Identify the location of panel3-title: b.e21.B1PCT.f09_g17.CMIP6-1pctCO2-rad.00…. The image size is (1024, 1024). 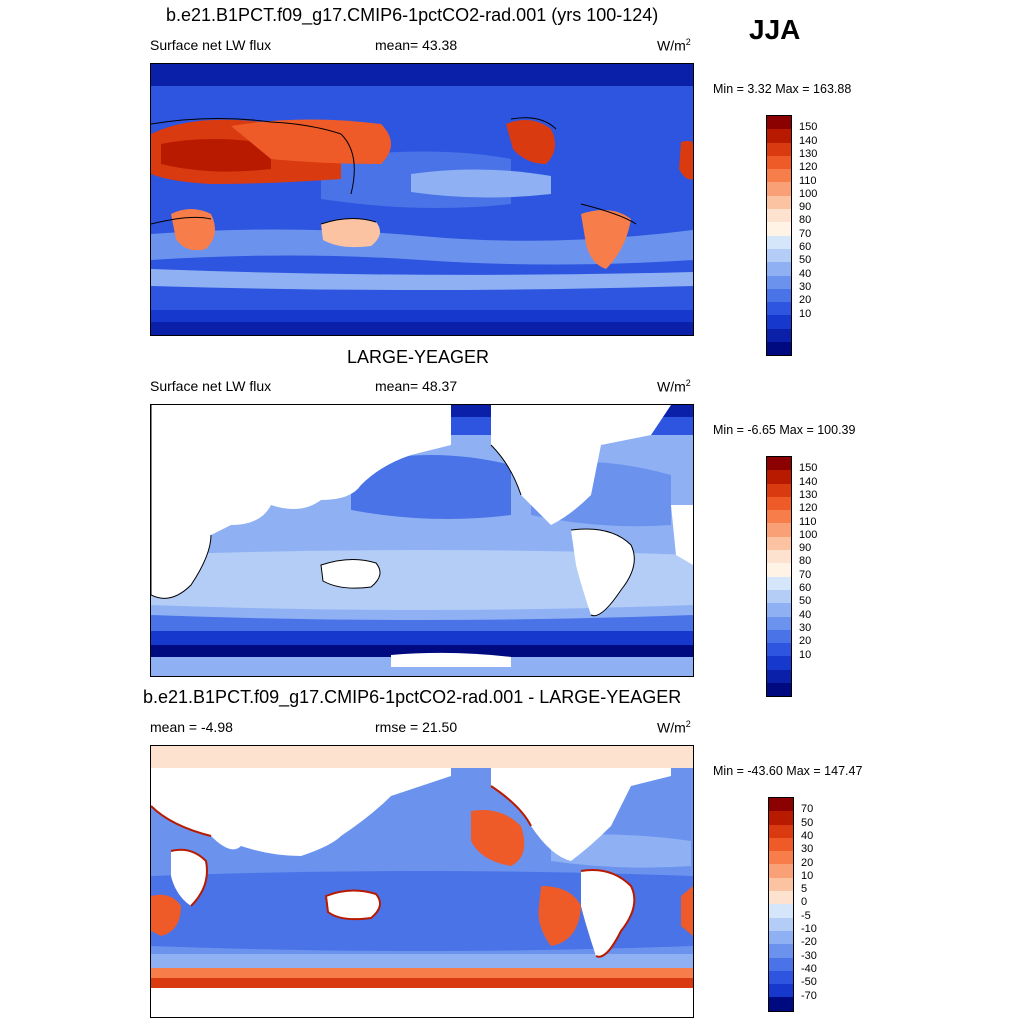
(412, 697).